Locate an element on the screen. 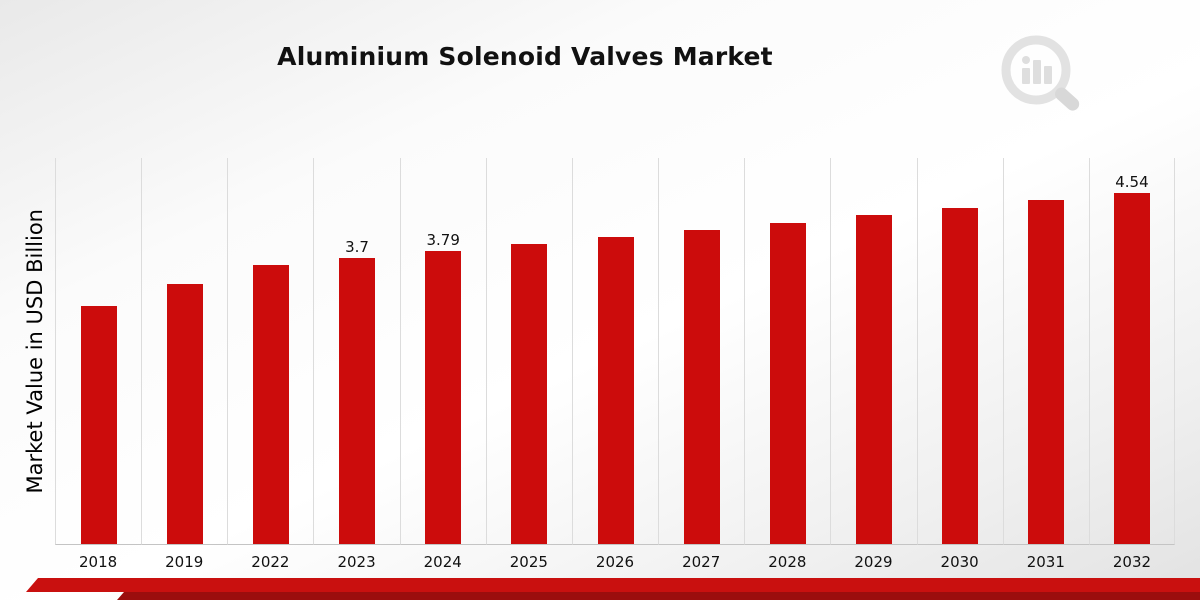 The width and height of the screenshot is (1200, 600). y-axis-label-wrap: Market Value in USD Billion is located at coordinates (35, 351).